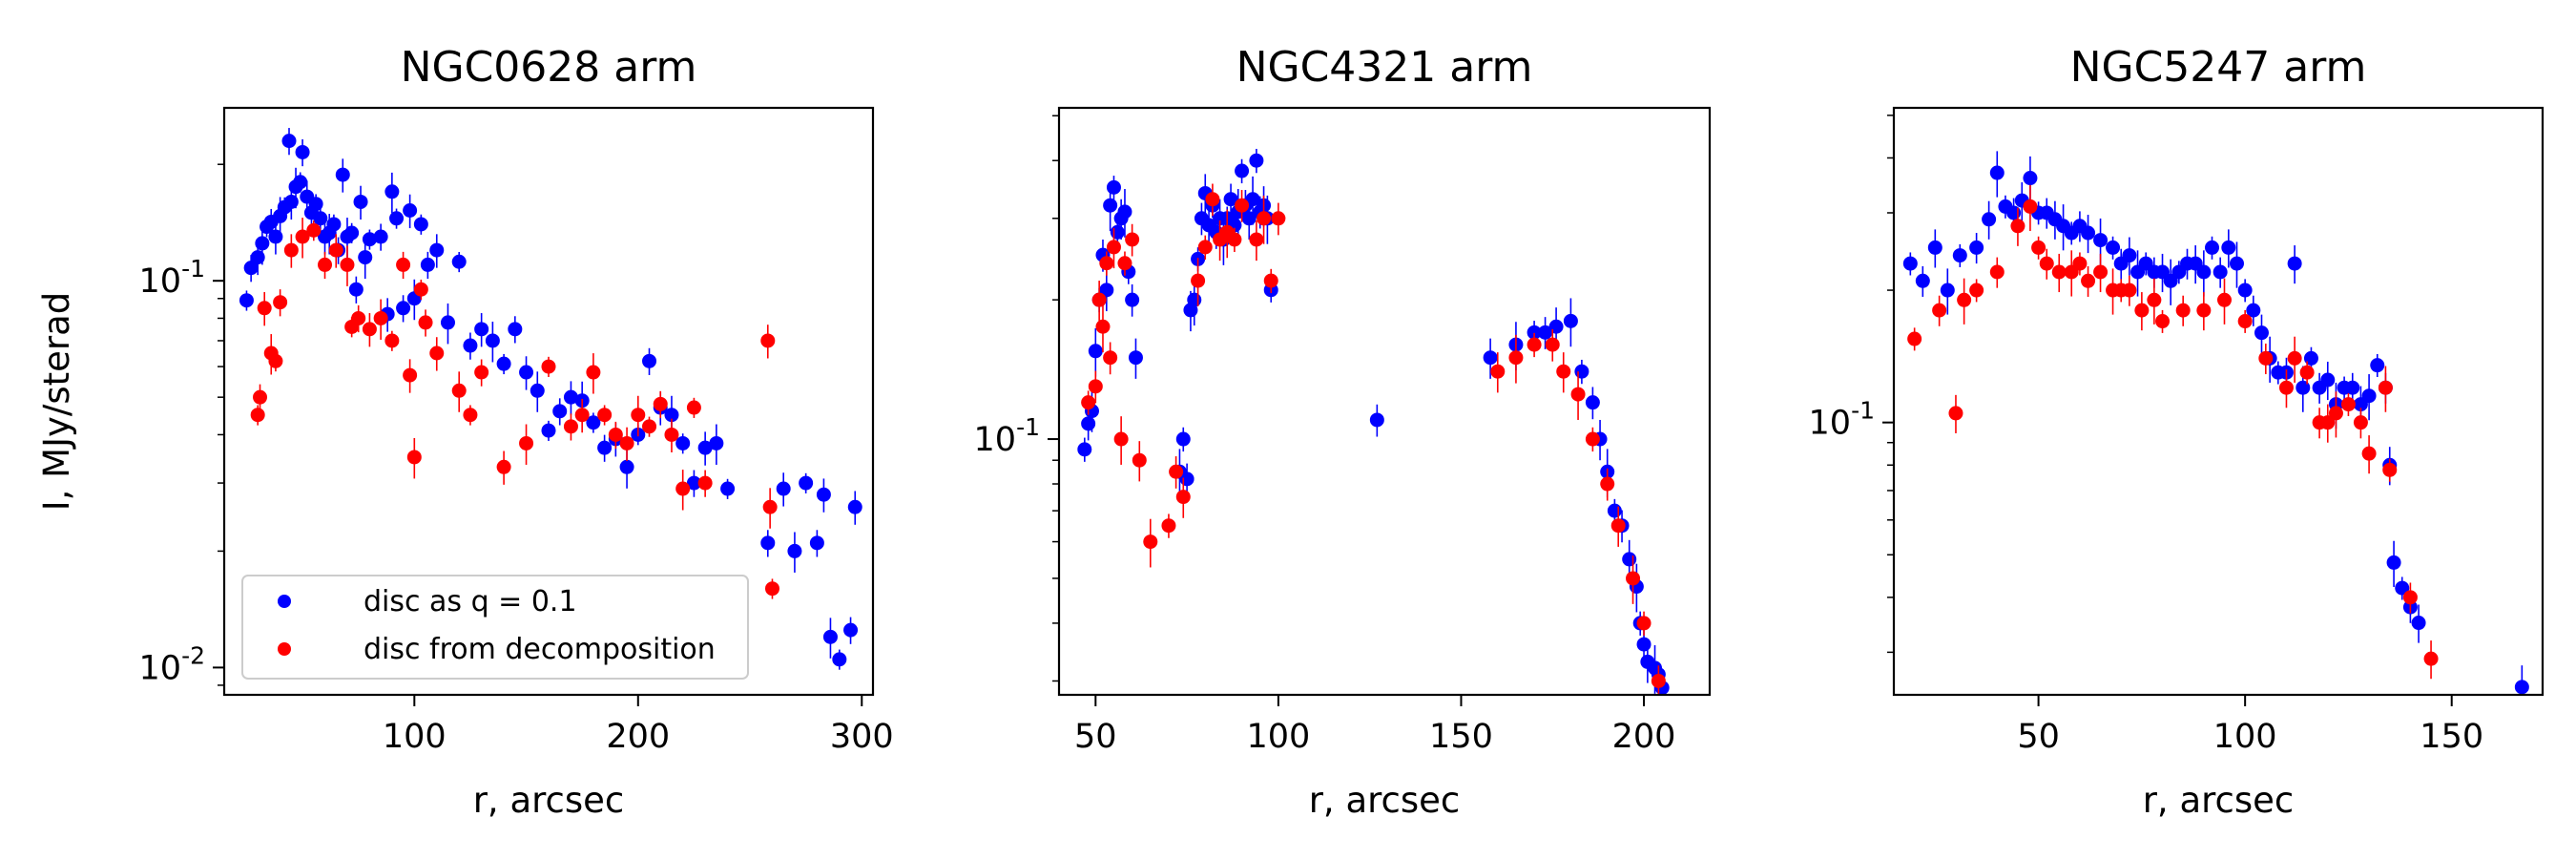  Describe the element at coordinates (549, 67) in the screenshot. I see `panel-title: NGC0628 arm` at that location.